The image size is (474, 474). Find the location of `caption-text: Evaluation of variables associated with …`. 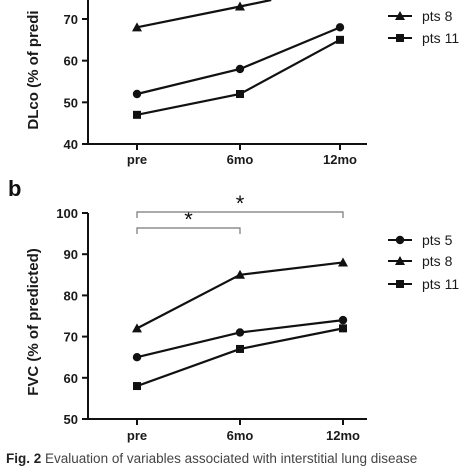

caption-text: Evaluation of variables associated with … is located at coordinates (231, 458).